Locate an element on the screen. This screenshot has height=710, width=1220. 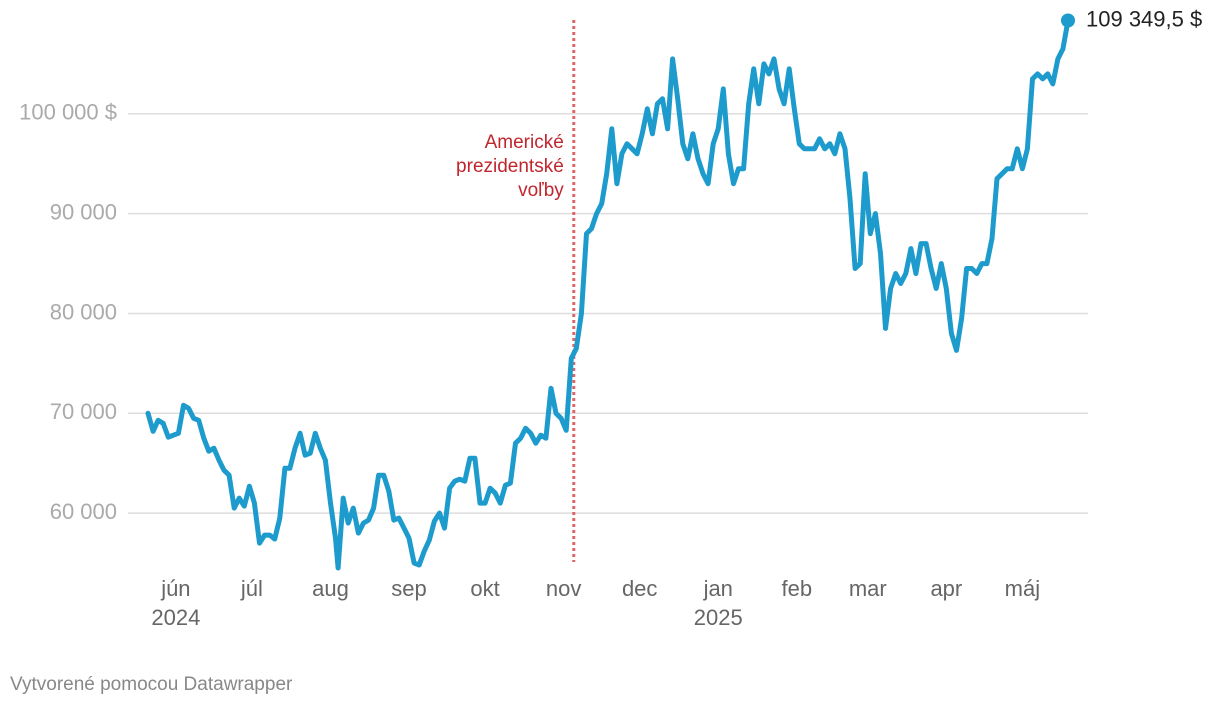
x-tick-label: apr is located at coordinates (946, 588).